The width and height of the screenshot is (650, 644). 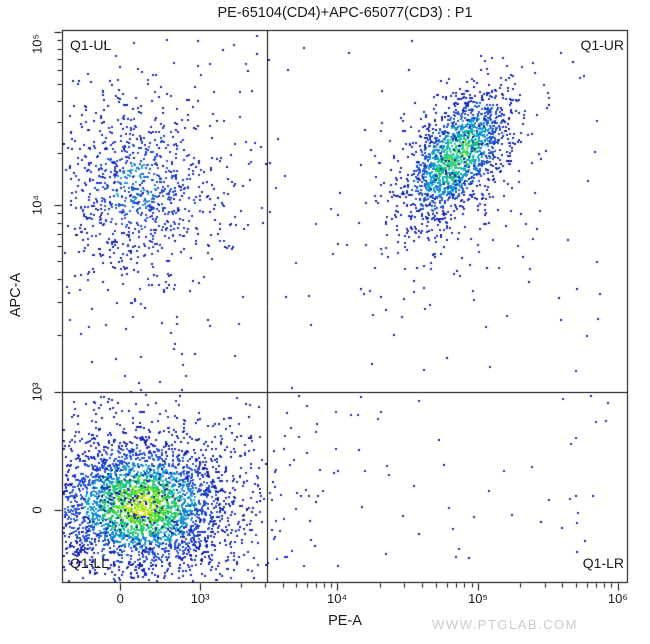 What do you see at coordinates (120, 598) in the screenshot?
I see `x-tick-label-0: 0` at bounding box center [120, 598].